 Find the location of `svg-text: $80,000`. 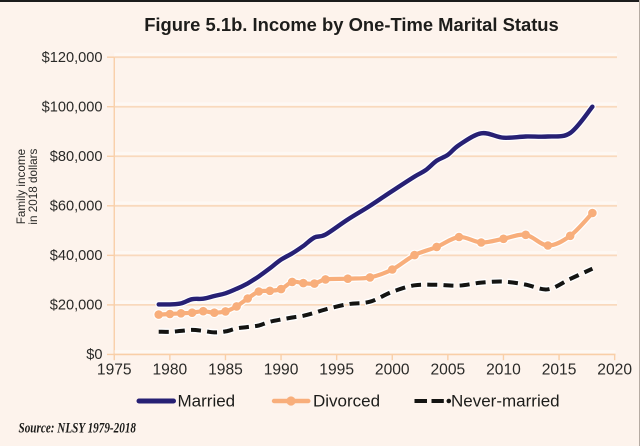

svg-text: $80,000 is located at coordinates (76, 157).